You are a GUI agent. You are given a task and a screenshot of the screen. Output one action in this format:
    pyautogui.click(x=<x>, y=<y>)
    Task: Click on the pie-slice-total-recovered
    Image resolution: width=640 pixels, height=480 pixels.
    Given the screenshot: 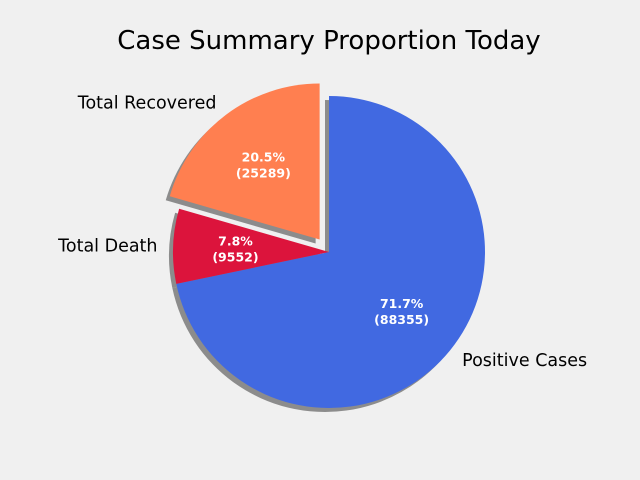 What is the action you would take?
    pyautogui.click(x=244, y=161)
    